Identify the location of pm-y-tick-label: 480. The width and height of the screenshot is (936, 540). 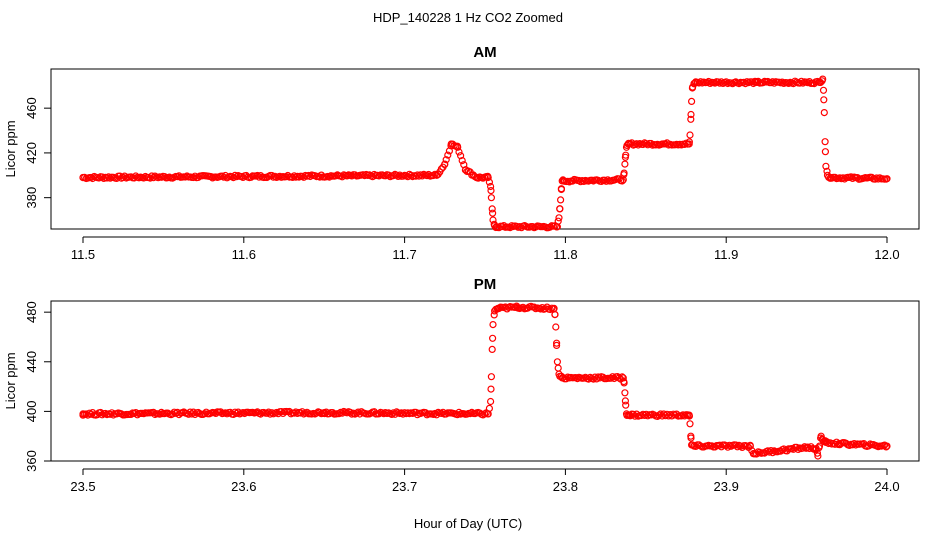
(31, 312).